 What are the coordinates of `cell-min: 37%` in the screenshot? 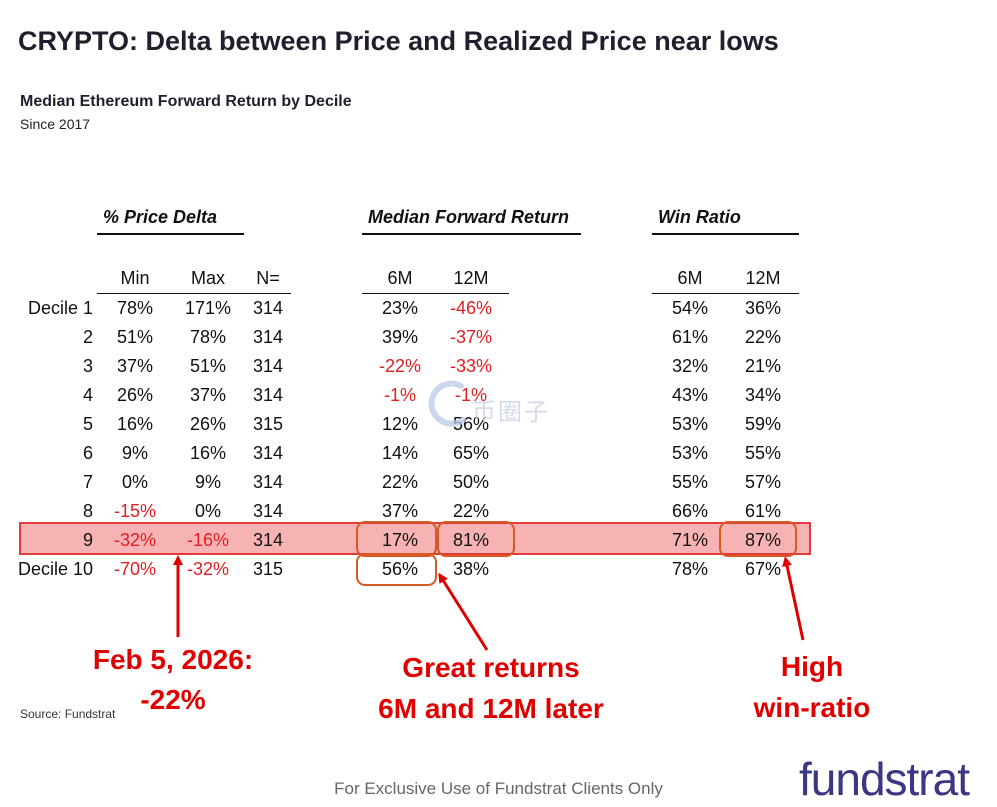 It's located at (135, 366).